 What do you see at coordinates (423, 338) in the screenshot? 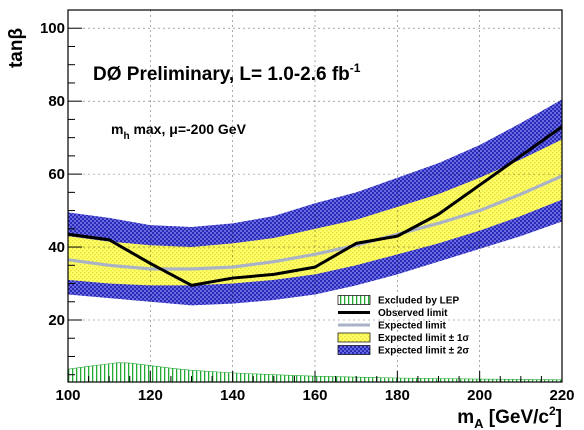
I see `legend-label-band1: Expected limit ± 1σ` at bounding box center [423, 338].